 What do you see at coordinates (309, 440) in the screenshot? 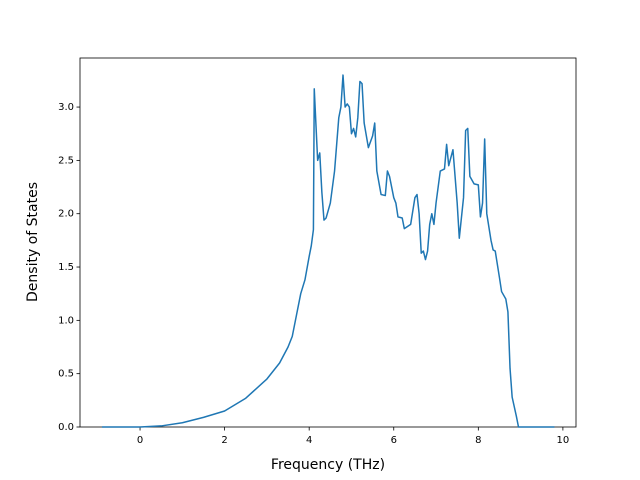
I see `x-tick-label: 4` at bounding box center [309, 440].